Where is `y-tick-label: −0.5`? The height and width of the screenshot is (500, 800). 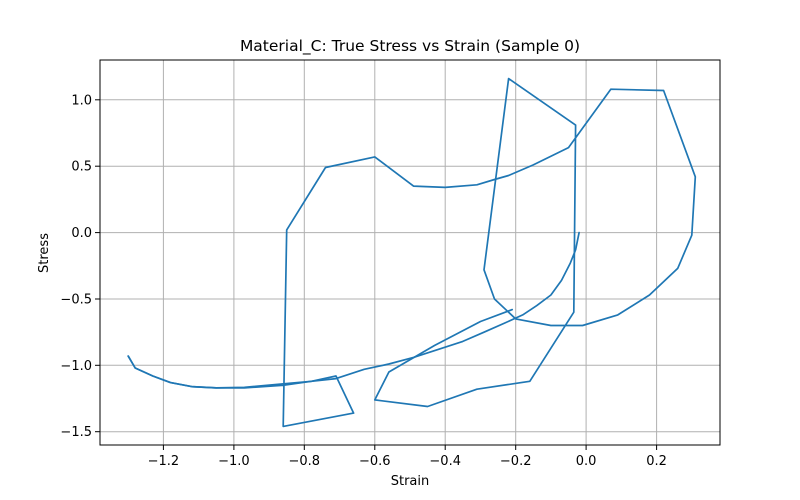
y-tick-label: −0.5 is located at coordinates (76, 300).